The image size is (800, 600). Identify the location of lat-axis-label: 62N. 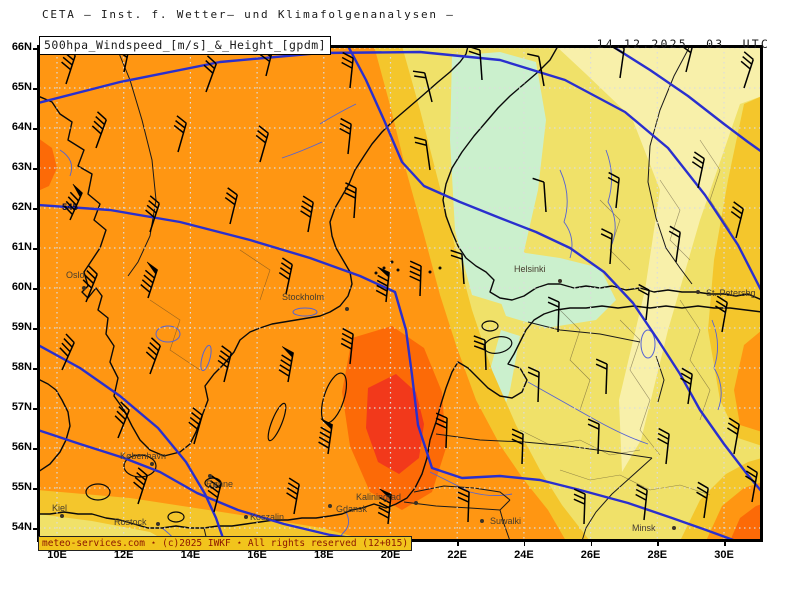
(21, 207).